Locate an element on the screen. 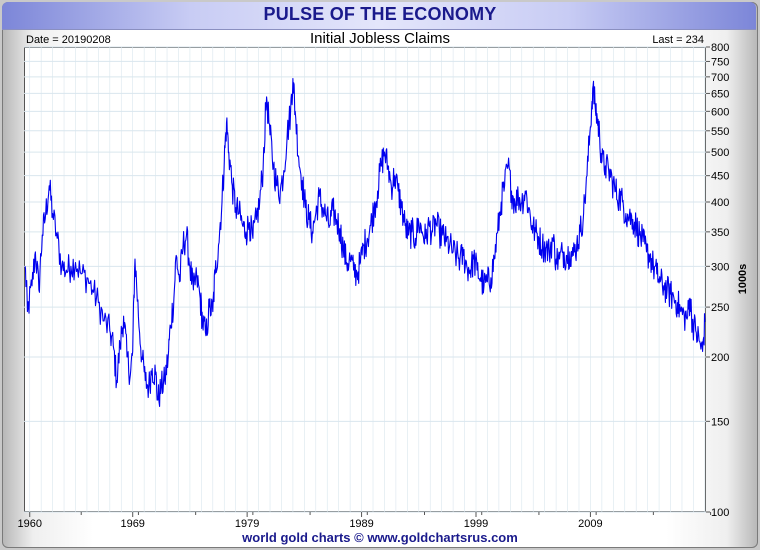 This screenshot has width=760, height=550. y-tick-label: 700 is located at coordinates (720, 78).